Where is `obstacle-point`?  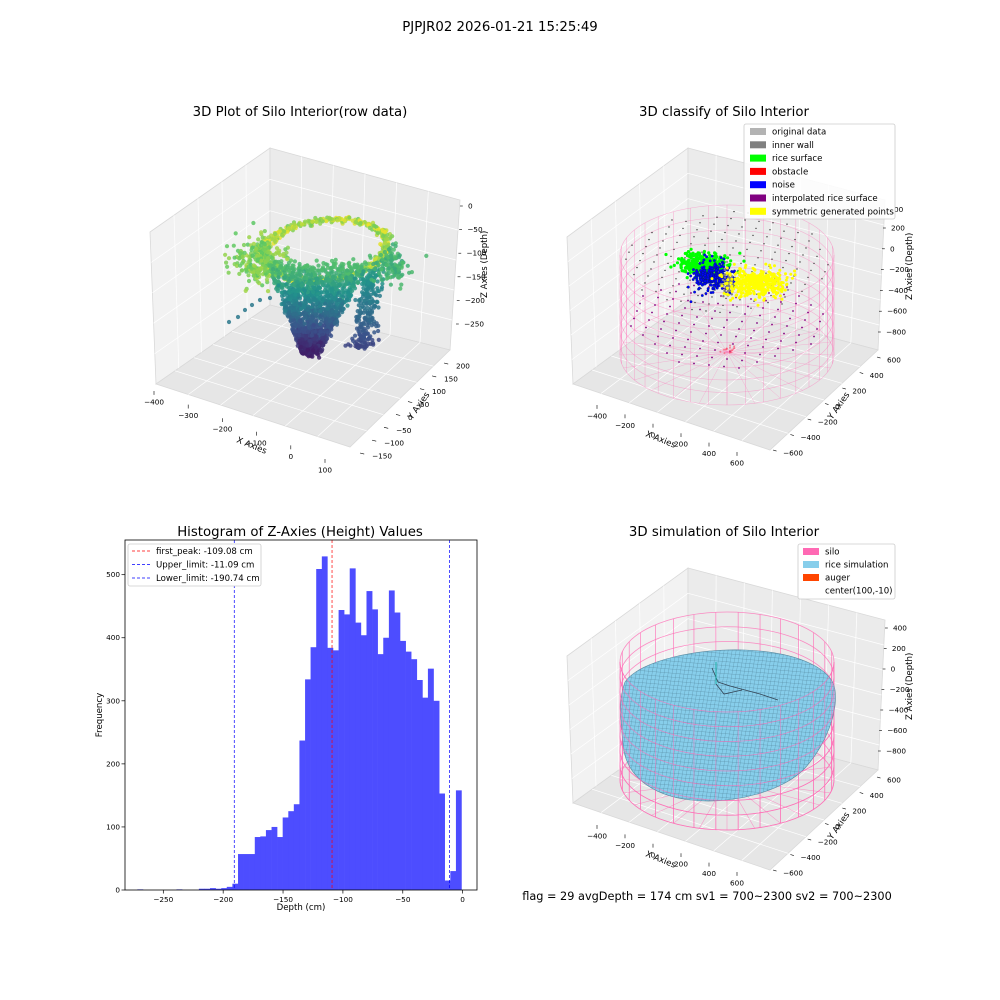 obstacle-point is located at coordinates (730, 345).